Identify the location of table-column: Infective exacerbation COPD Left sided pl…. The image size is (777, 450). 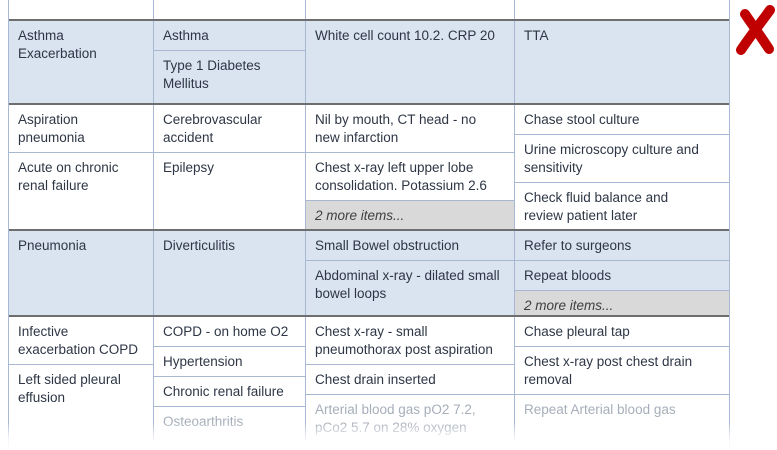
(81, 378).